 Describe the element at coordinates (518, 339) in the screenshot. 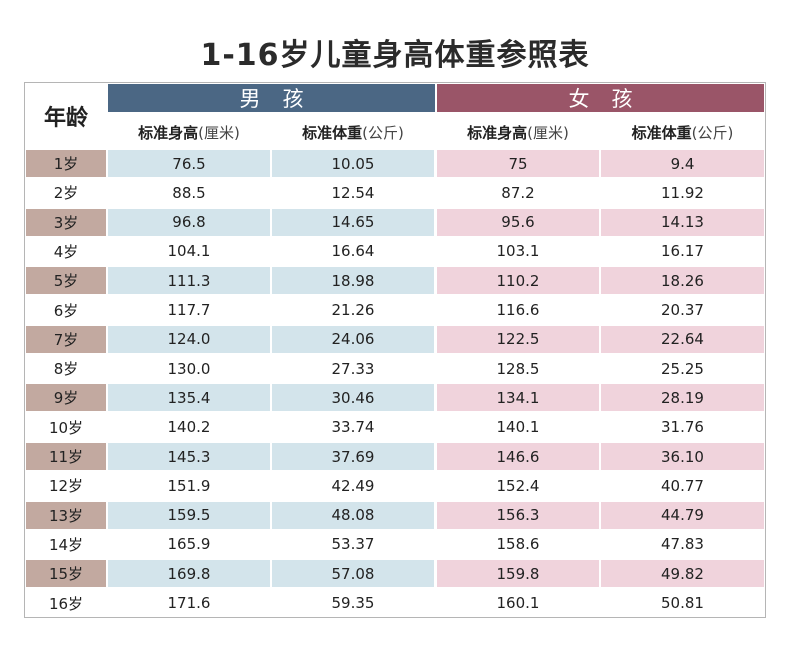

I see `girl-height-cell: 122.5` at that location.